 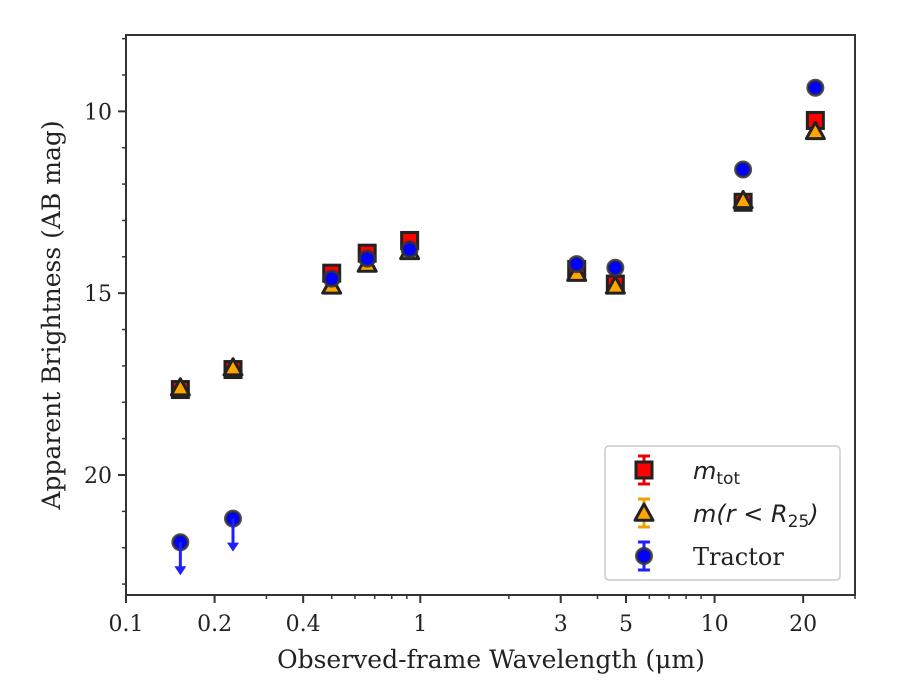 I want to click on x-tick-label: 1, so click(x=420, y=624).